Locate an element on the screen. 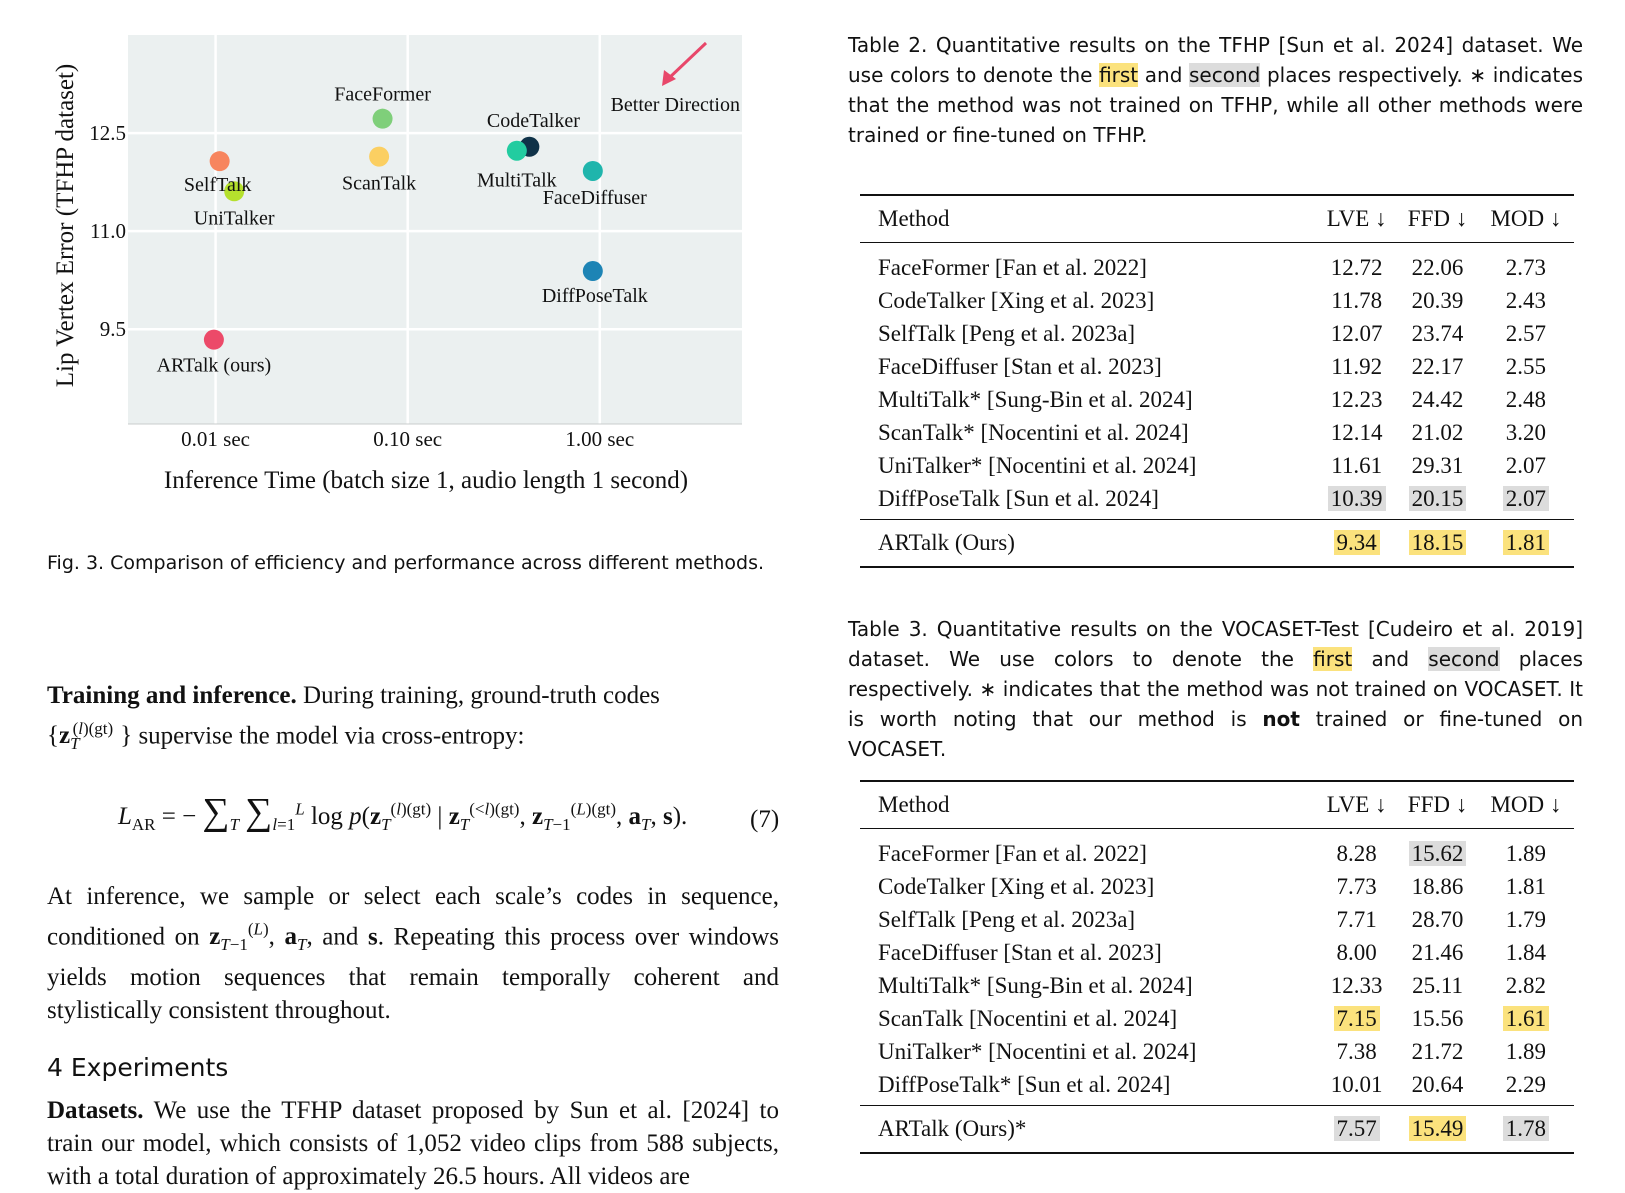  point-label: UniTalker is located at coordinates (234, 218).